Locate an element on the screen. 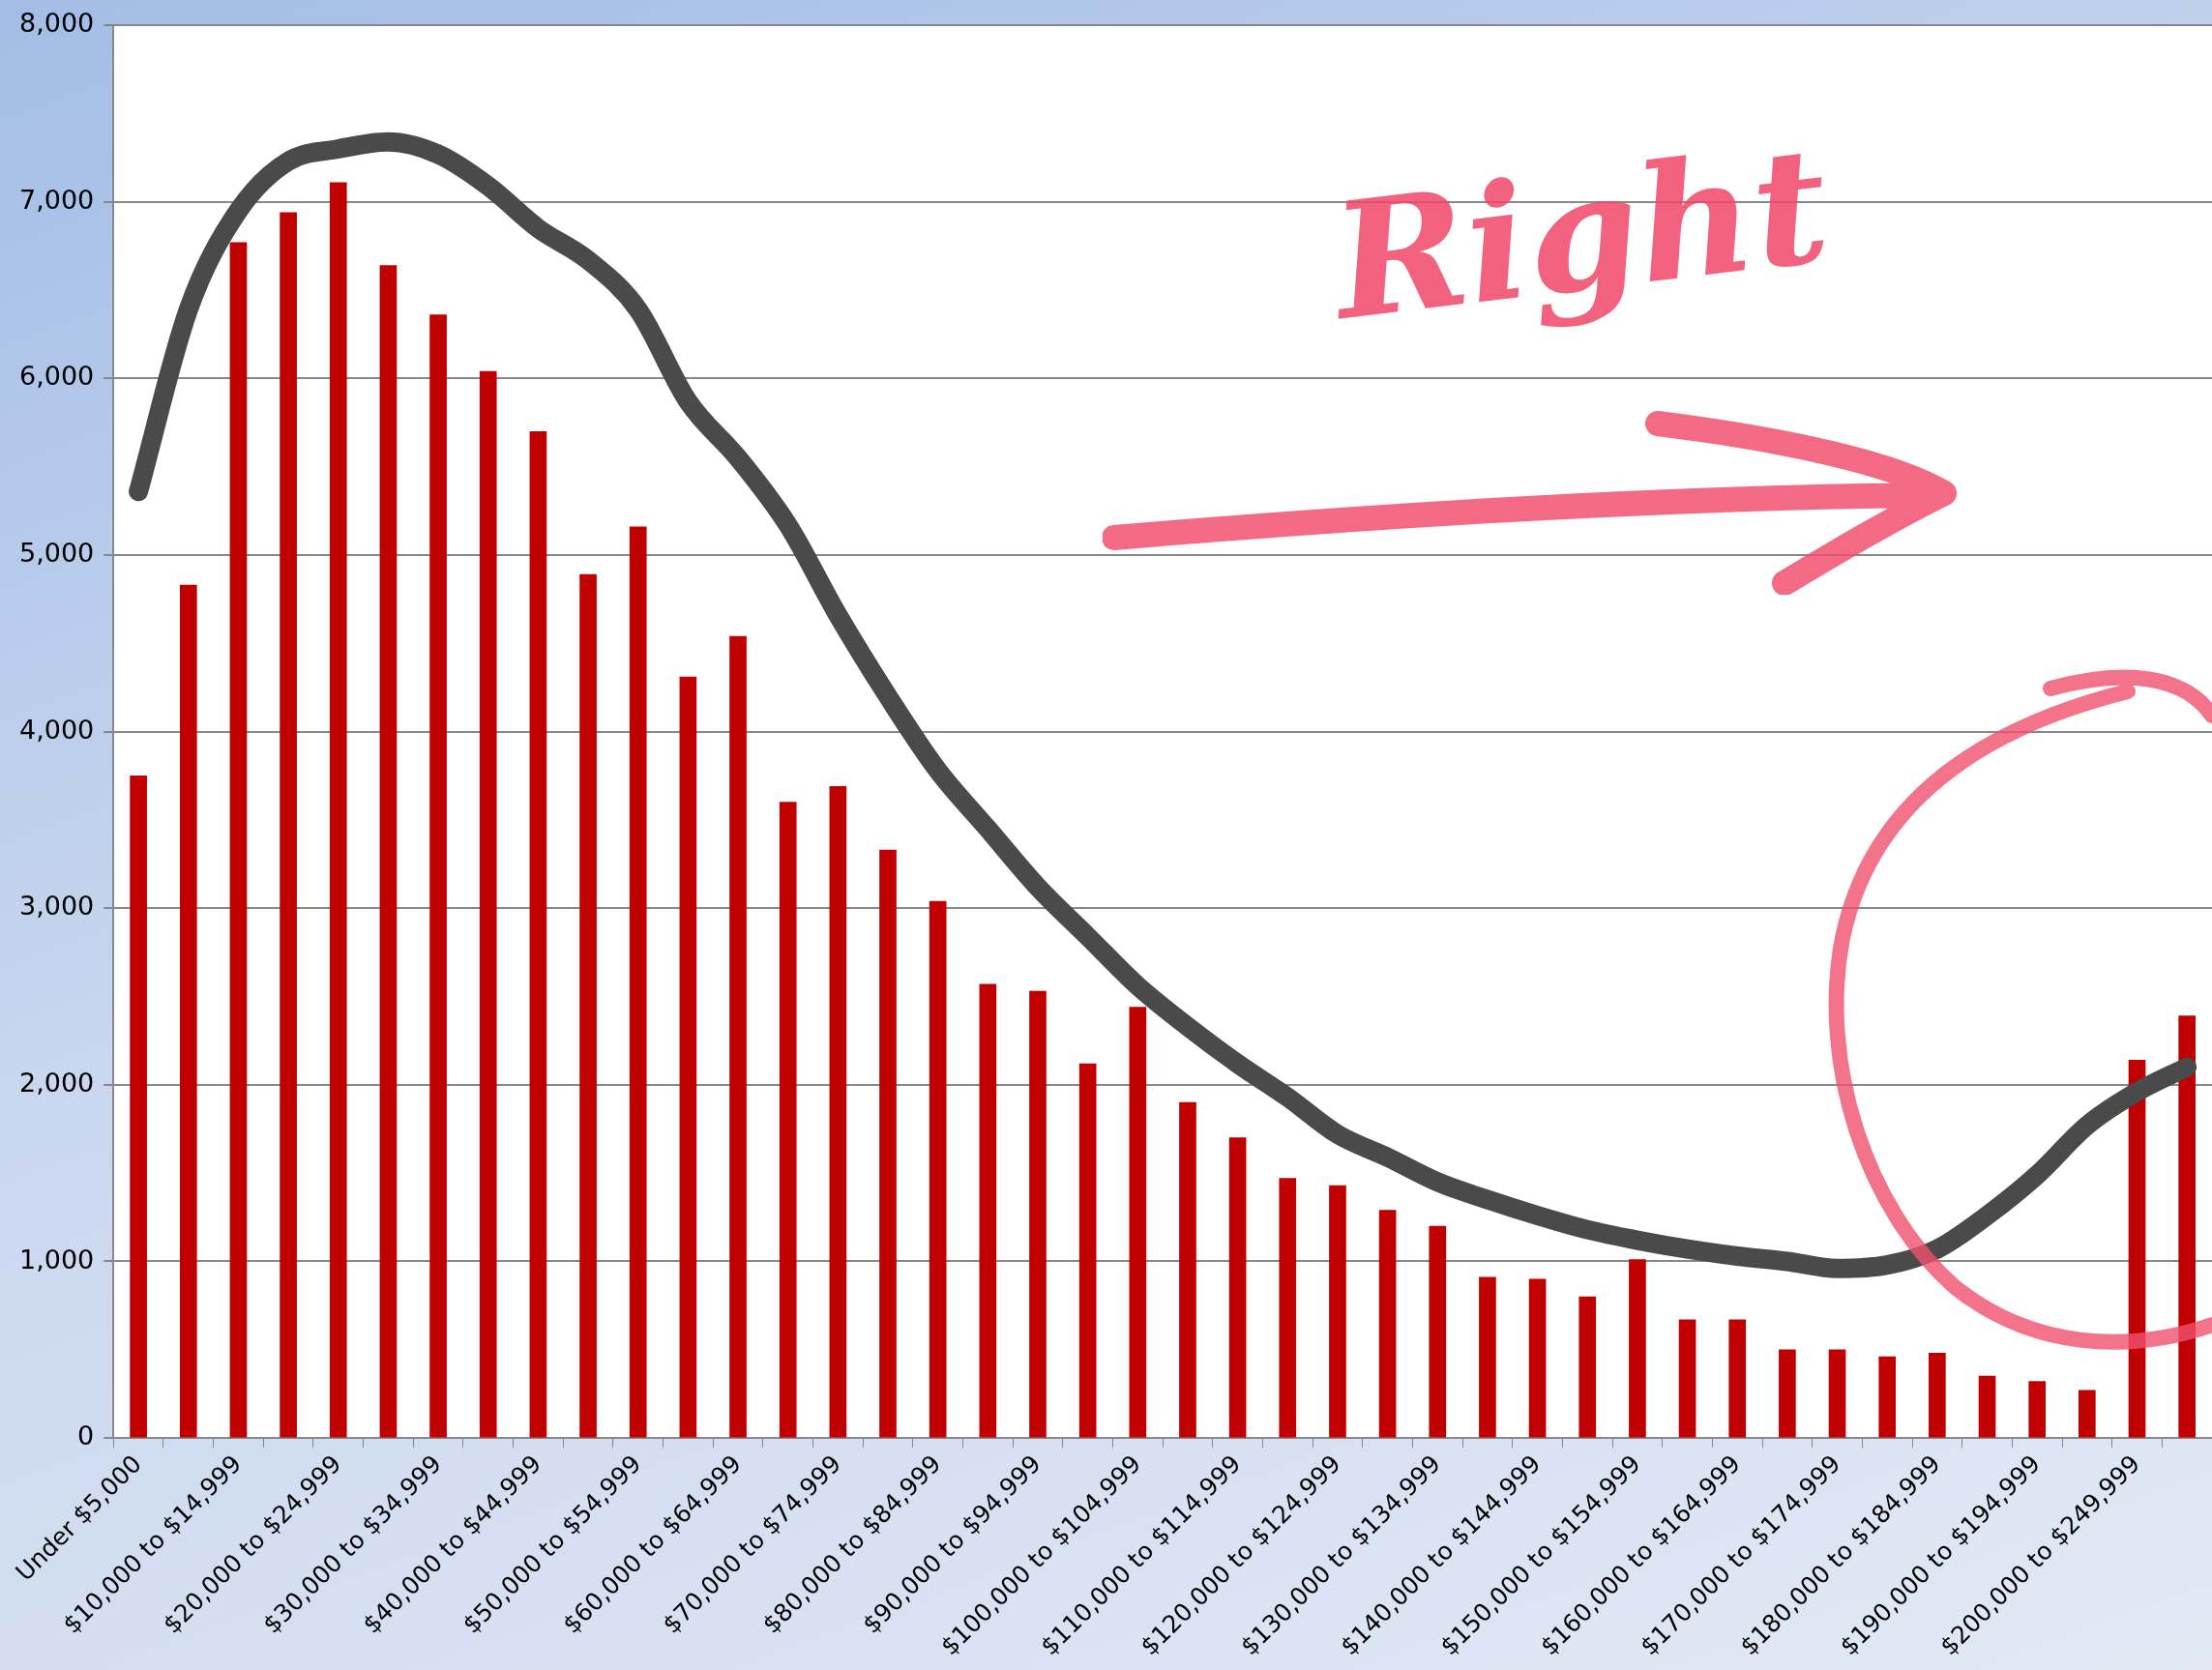 This screenshot has height=1670, width=2212. y-tick-label: 8,000 is located at coordinates (57, 23).